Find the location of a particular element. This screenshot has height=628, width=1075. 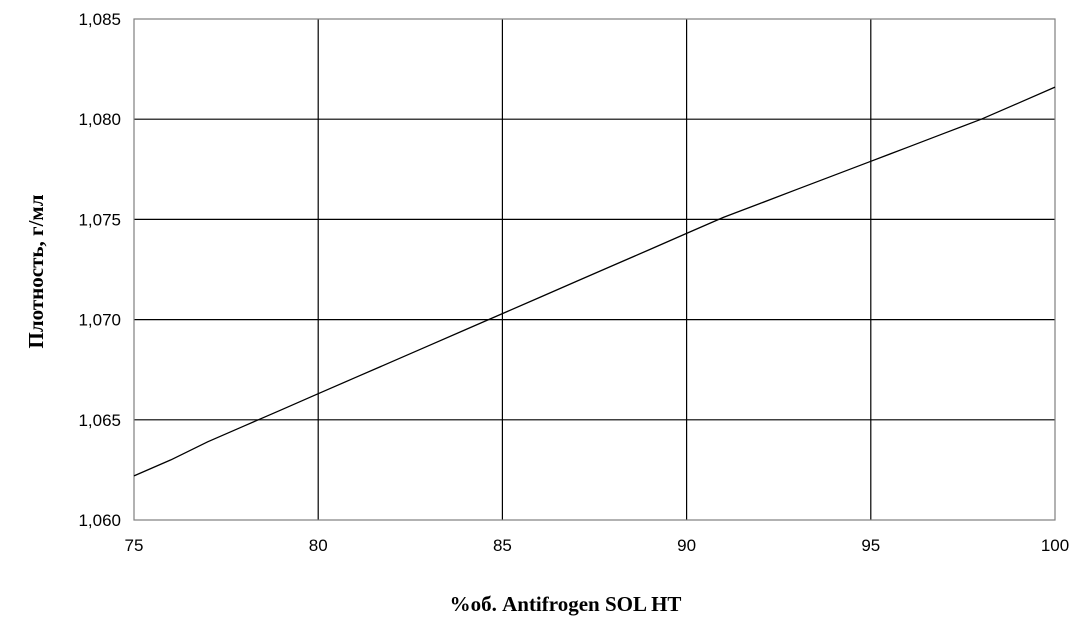

y-tick-label: 1,070 is located at coordinates (99, 320).